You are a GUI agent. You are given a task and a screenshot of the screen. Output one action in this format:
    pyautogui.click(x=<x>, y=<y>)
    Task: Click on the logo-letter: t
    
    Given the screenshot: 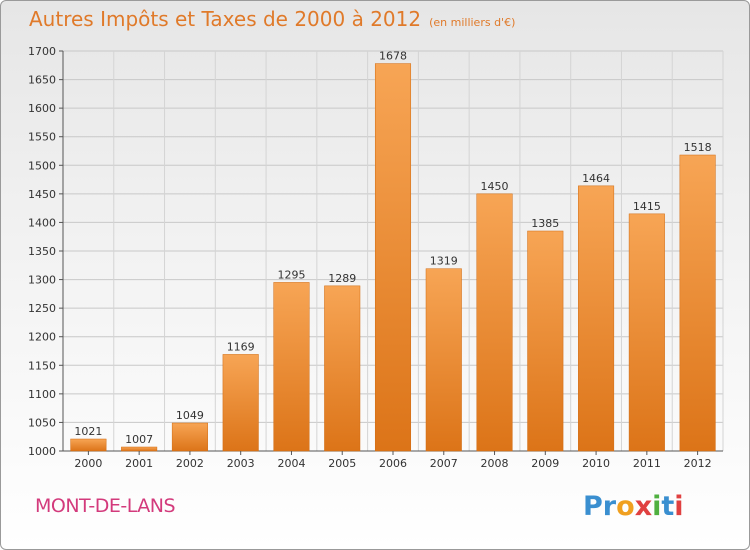 What is the action you would take?
    pyautogui.click(x=668, y=506)
    